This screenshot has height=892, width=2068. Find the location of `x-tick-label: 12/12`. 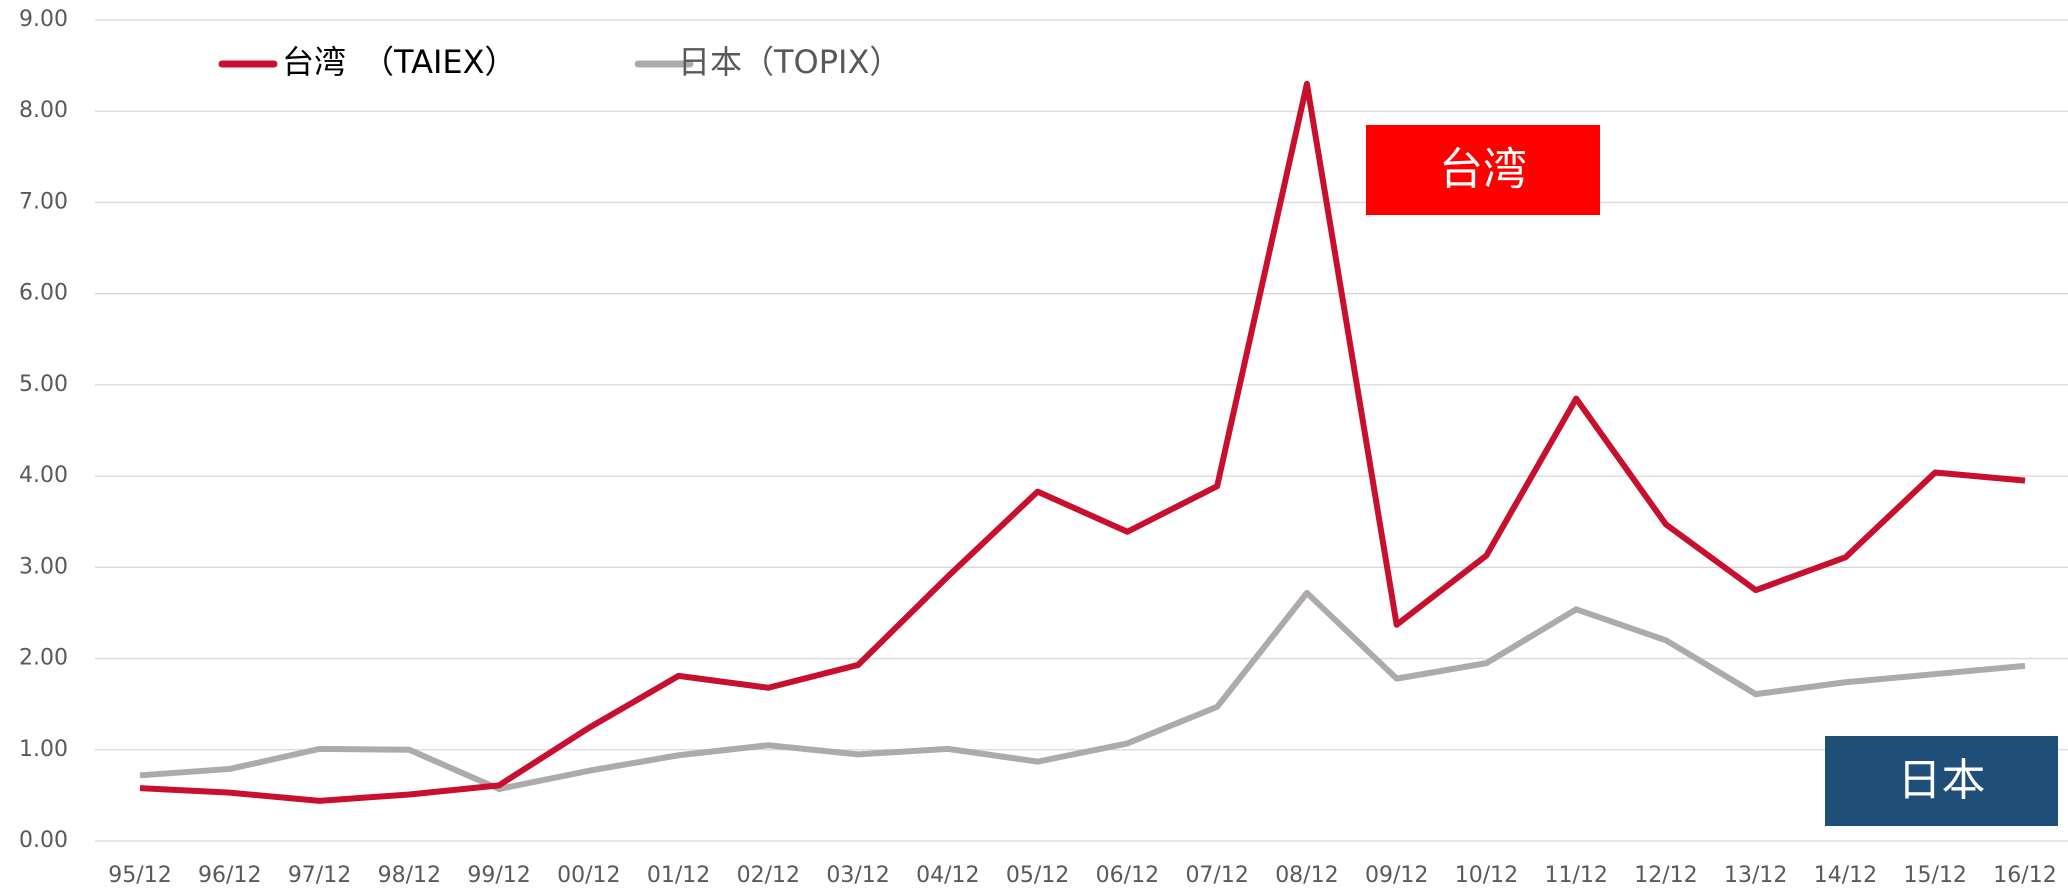

x-tick-label: 12/12 is located at coordinates (1665, 875).